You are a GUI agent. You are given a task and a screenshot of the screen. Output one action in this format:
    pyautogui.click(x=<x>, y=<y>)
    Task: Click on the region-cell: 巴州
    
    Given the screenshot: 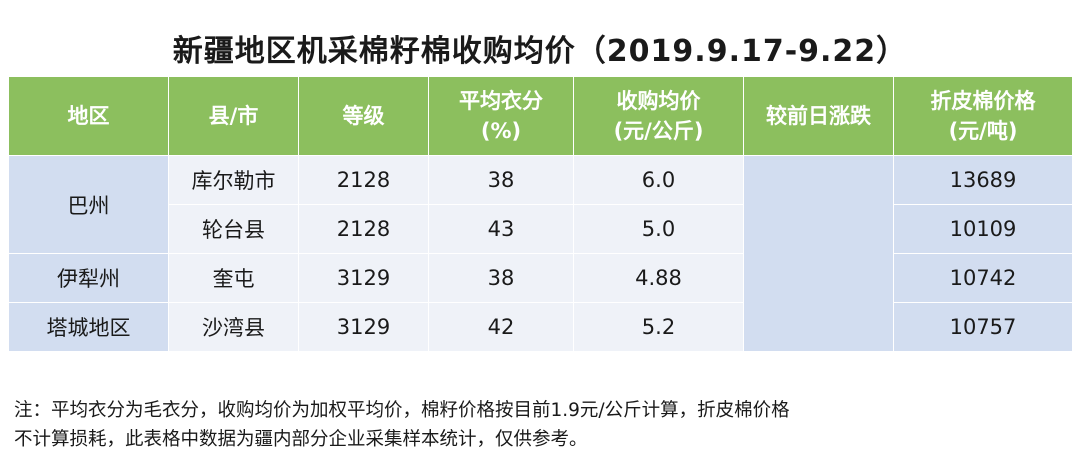 What is the action you would take?
    pyautogui.click(x=88, y=204)
    